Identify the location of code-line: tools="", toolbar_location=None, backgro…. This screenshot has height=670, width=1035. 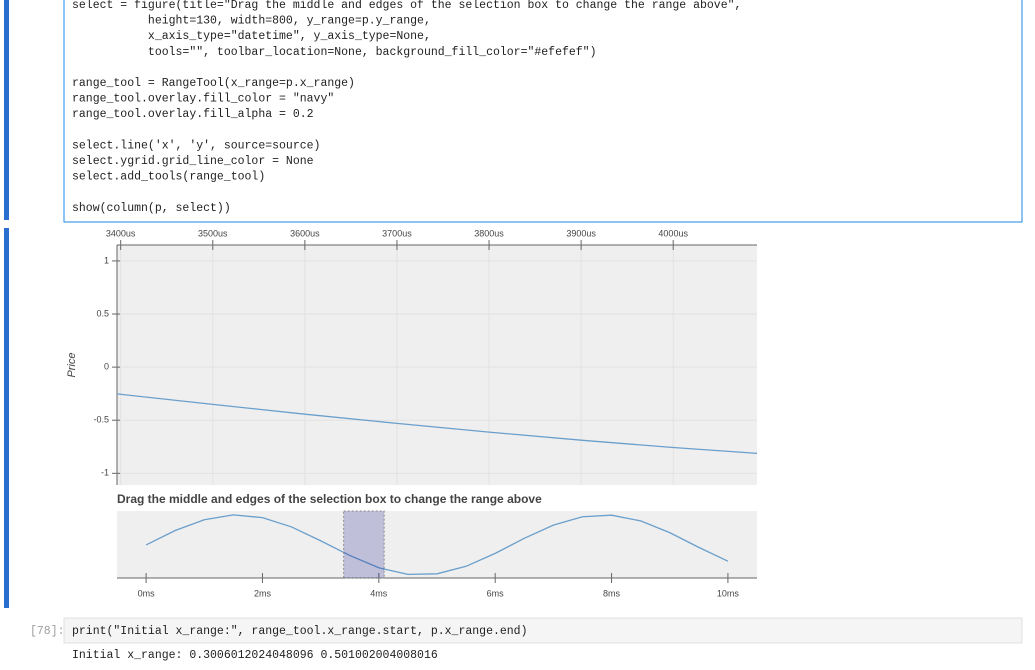
(334, 52).